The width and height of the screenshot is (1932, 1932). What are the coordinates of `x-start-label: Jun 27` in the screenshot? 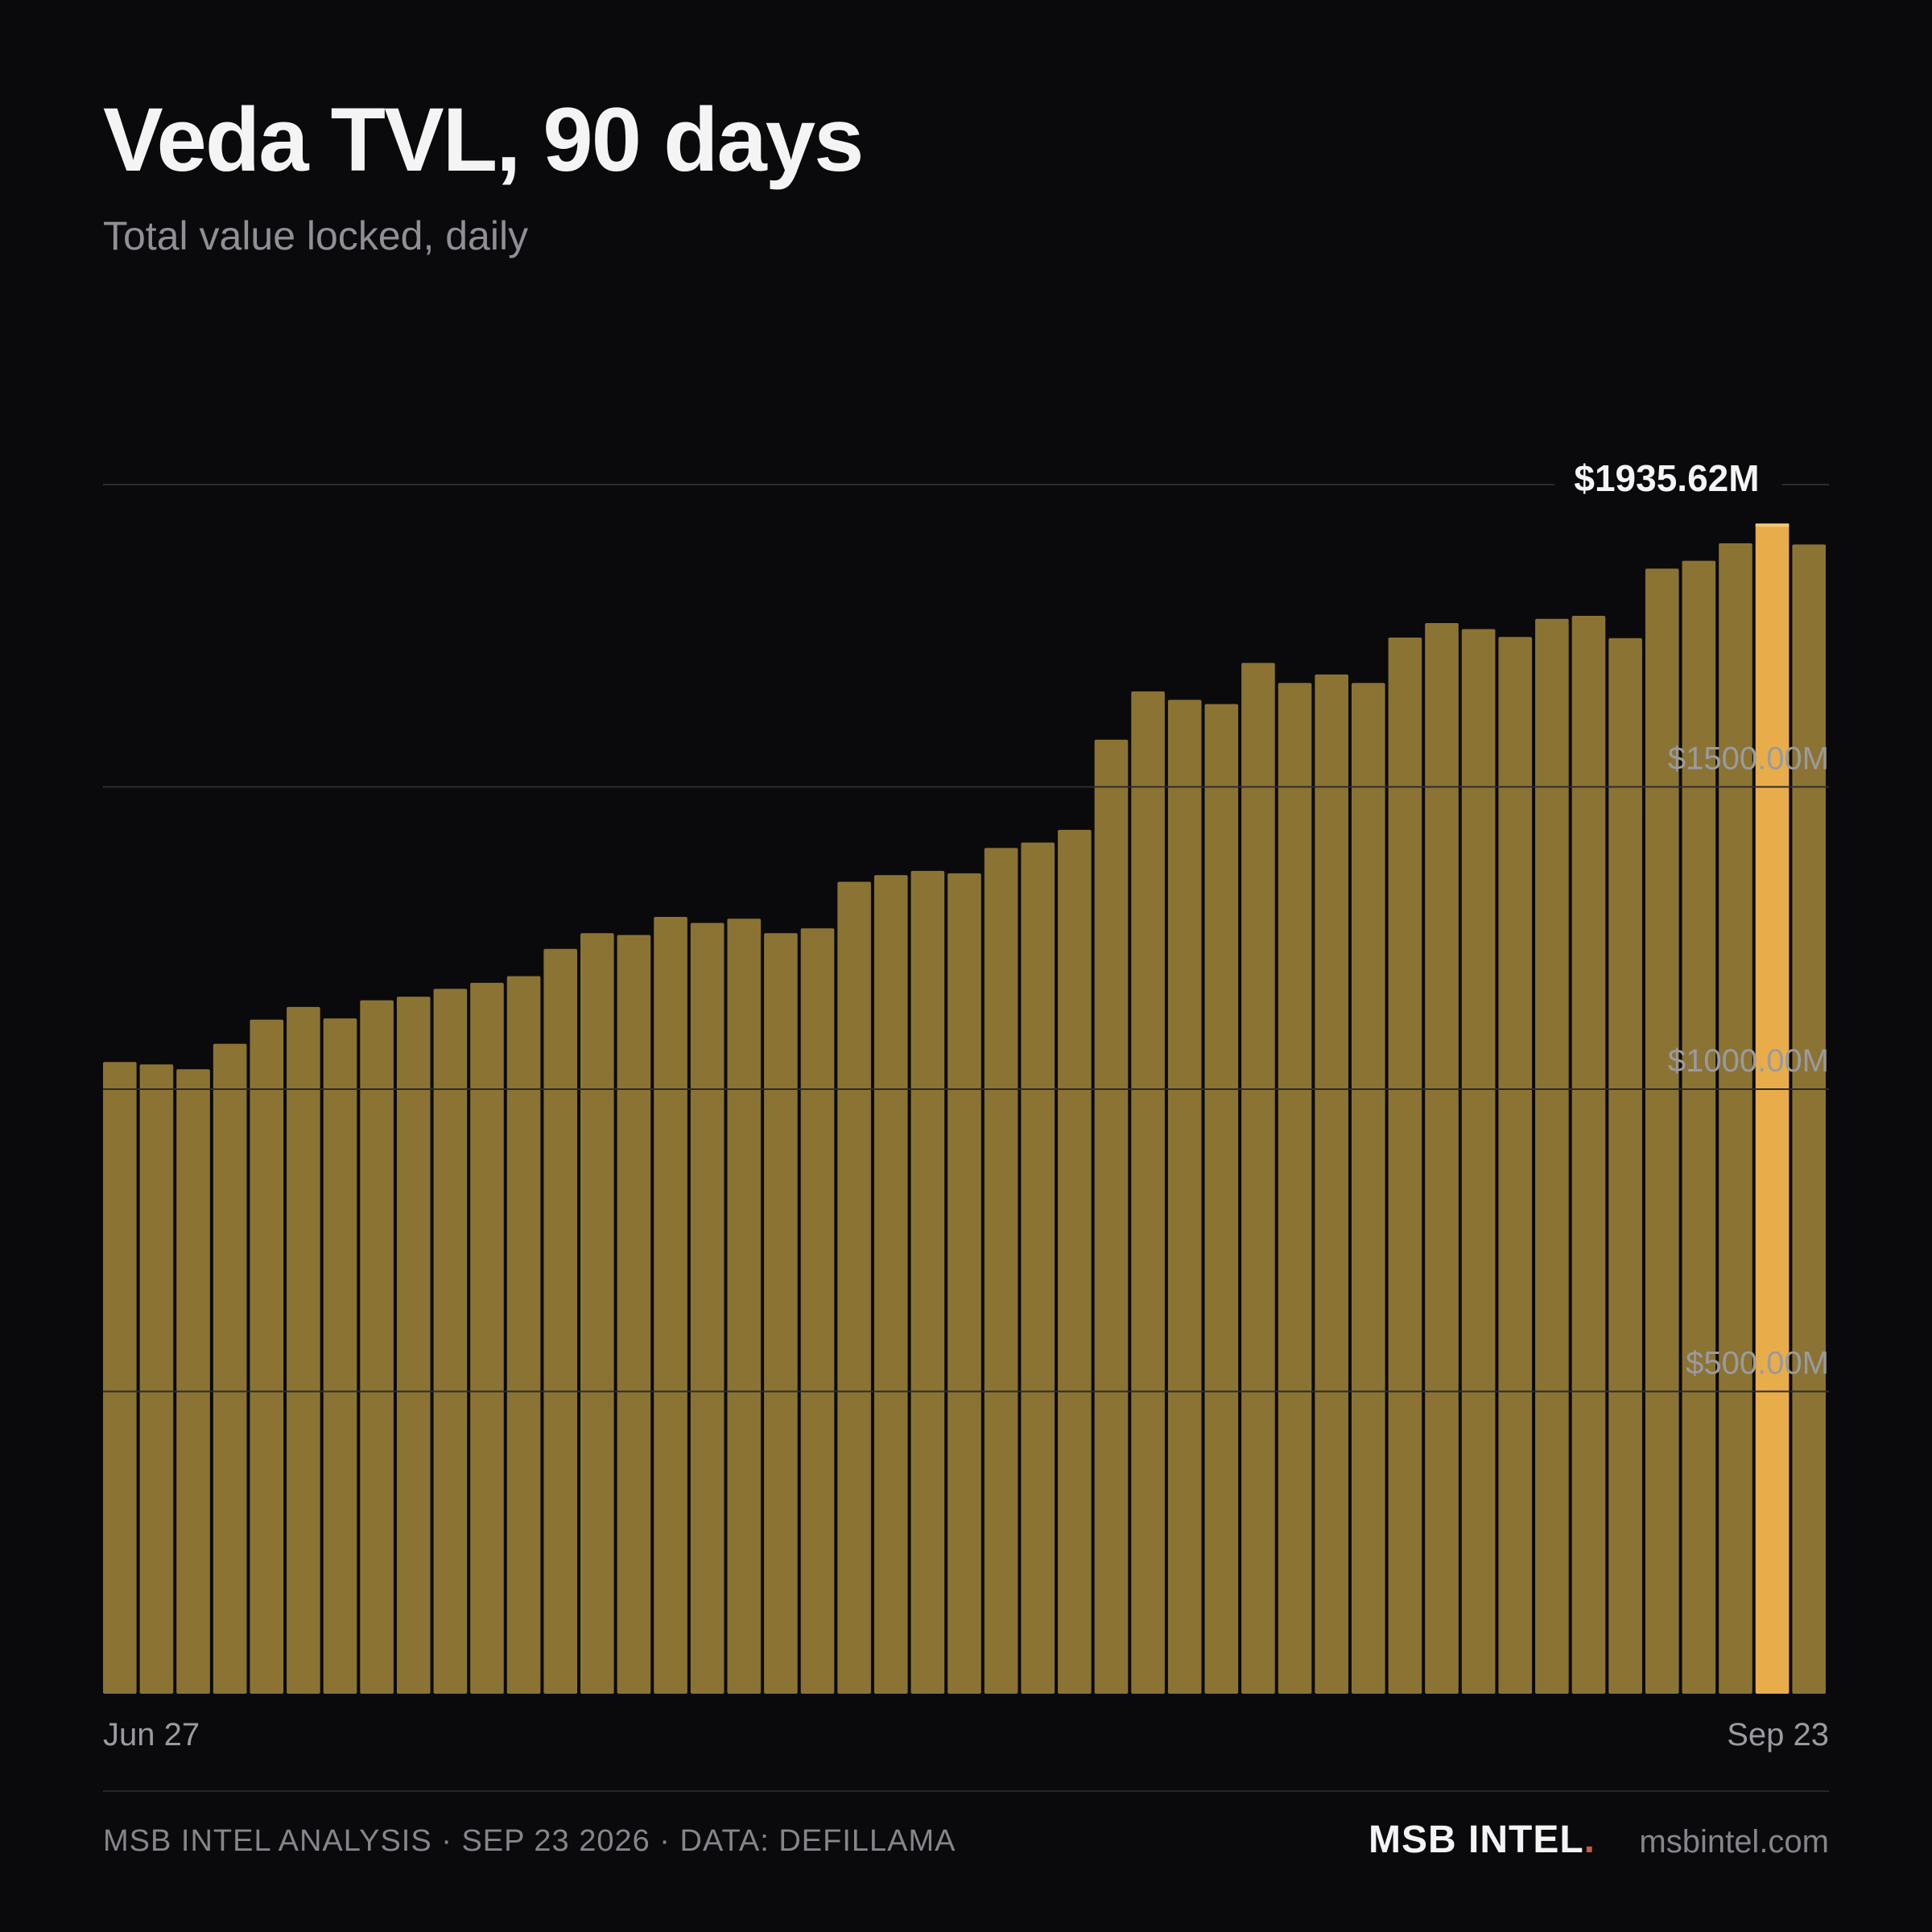 It's located at (151, 1734).